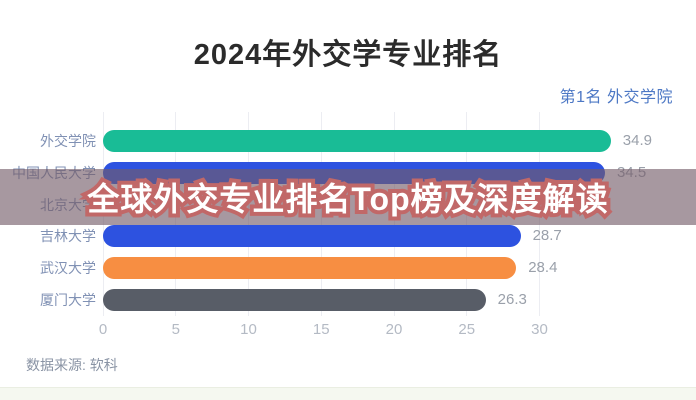 The width and height of the screenshot is (696, 400). Describe the element at coordinates (248, 329) in the screenshot. I see `x-tick-label: 10` at that location.